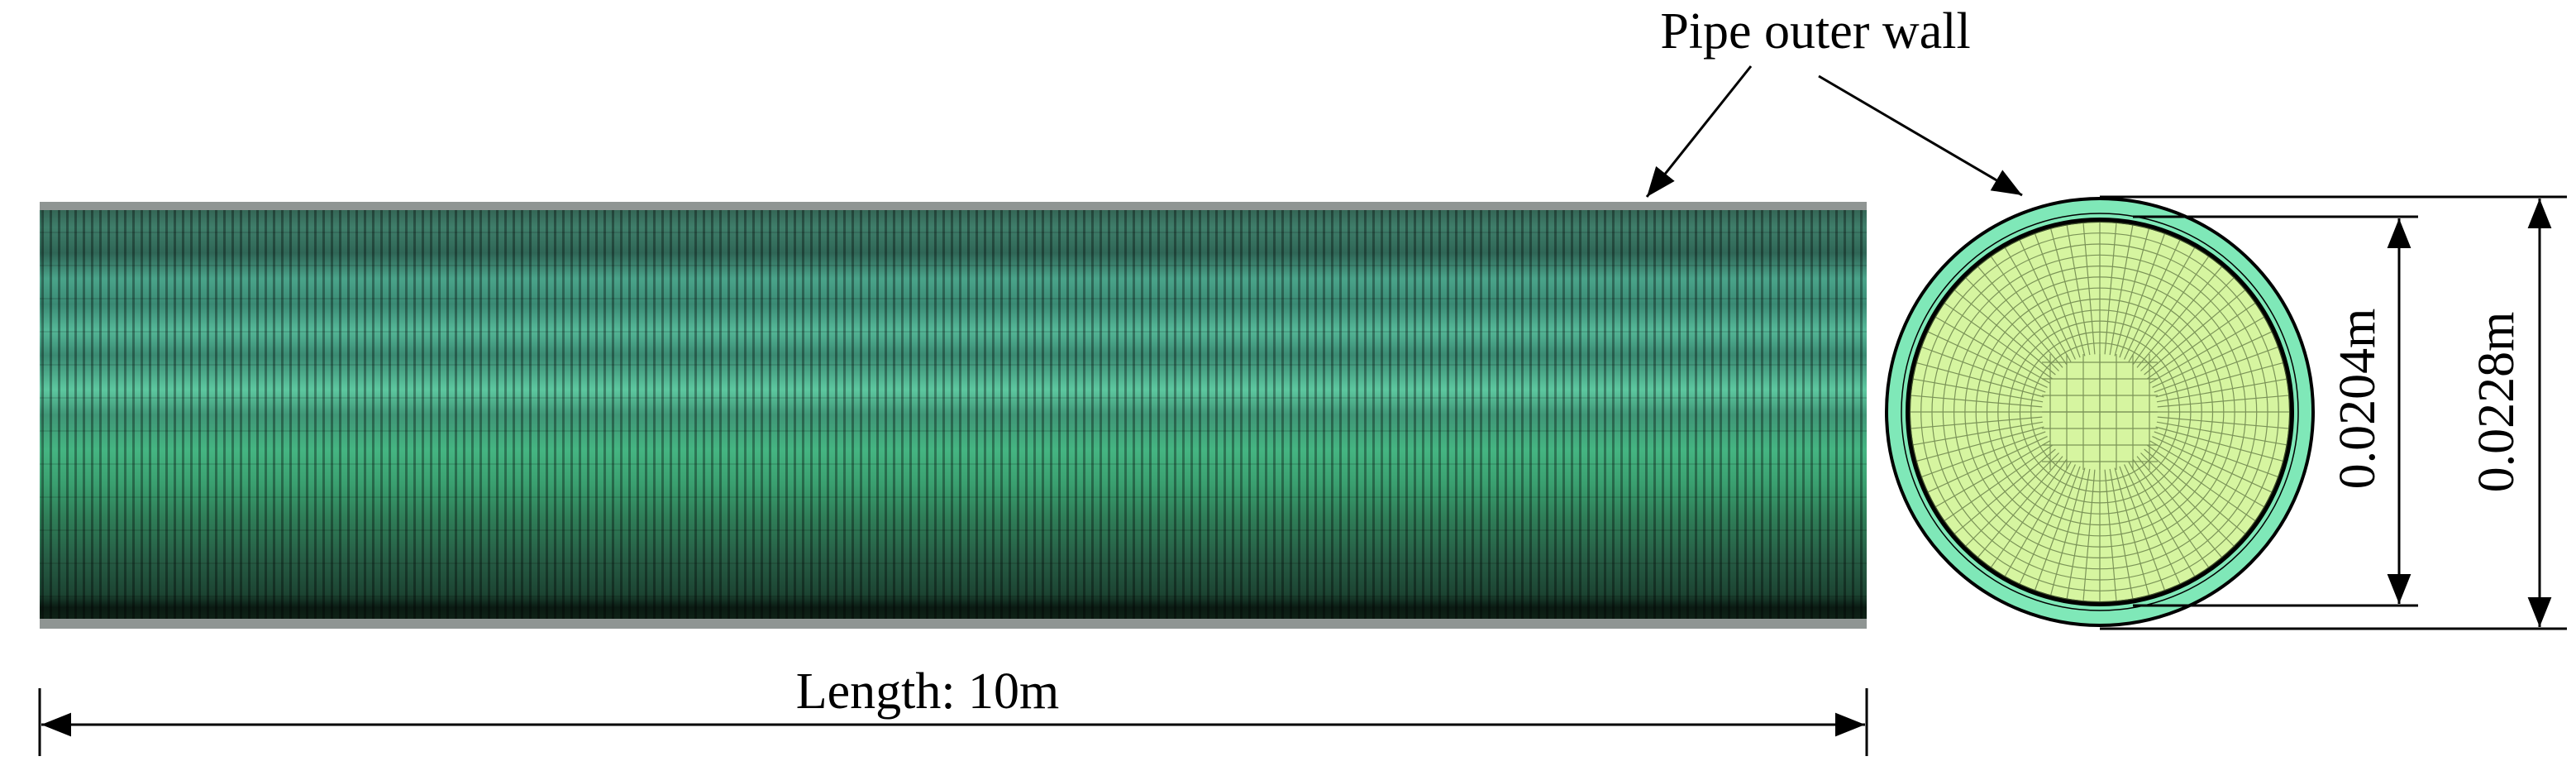 The image size is (2576, 766). I want to click on core-mesh, so click(2100, 412).